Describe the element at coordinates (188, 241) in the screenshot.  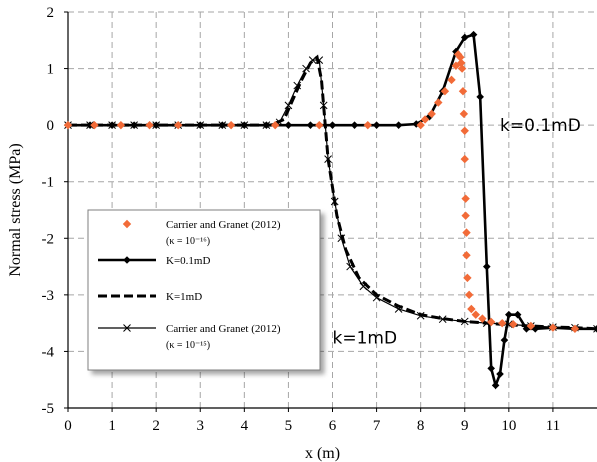
I see `legend-sublabel: (κ = 10⁻¹⁶)` at that location.